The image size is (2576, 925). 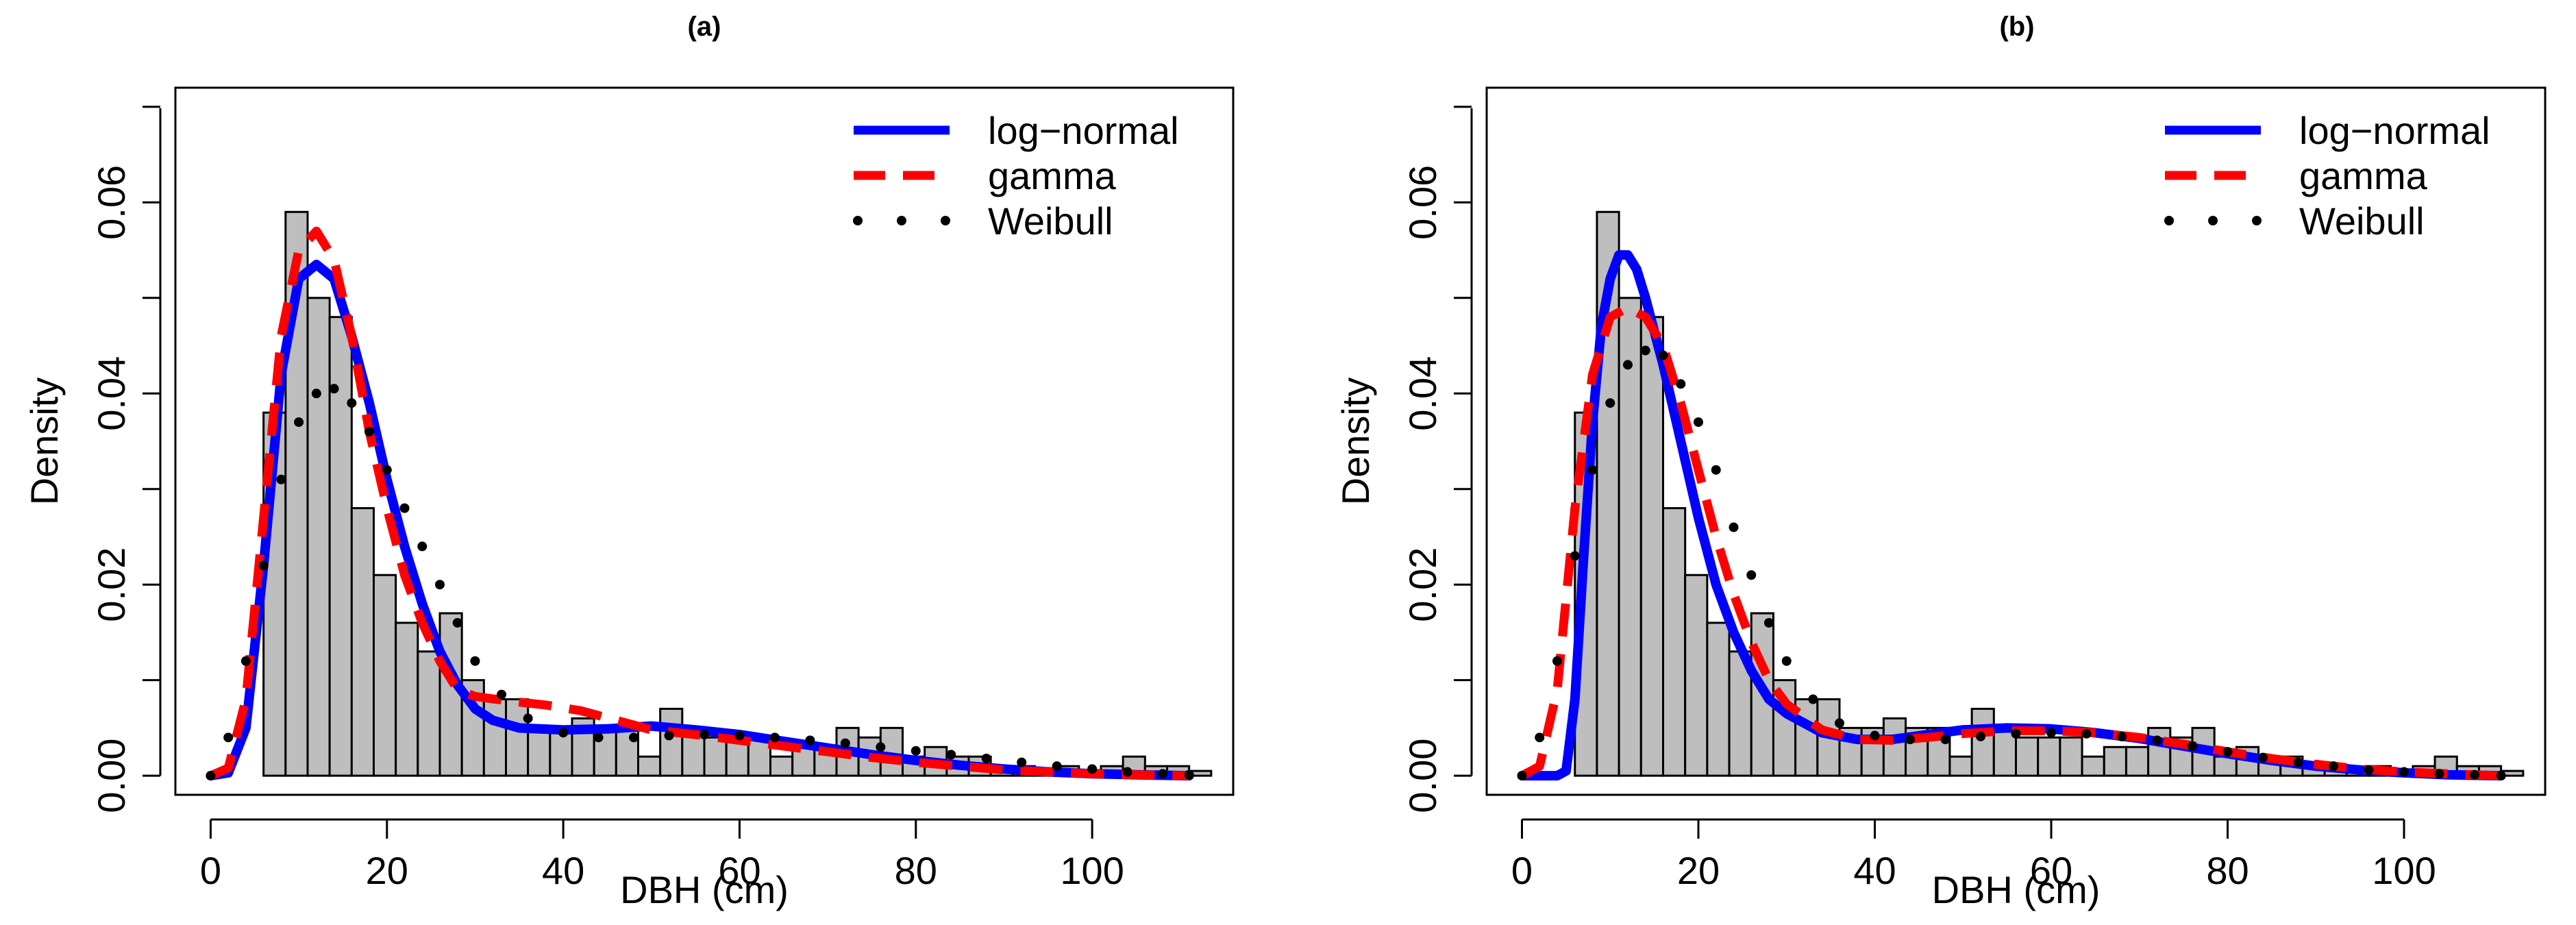 I want to click on y-axis-label: Density, so click(x=44, y=442).